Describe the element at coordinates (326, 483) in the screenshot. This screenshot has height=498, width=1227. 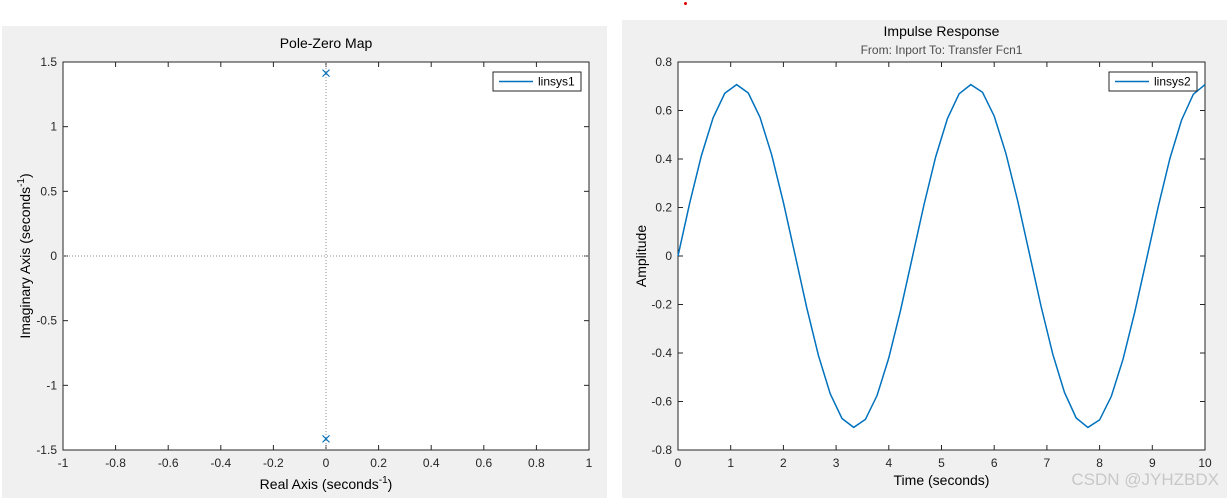
I see `x-axis-label: Real Axis (seconds-1)` at that location.